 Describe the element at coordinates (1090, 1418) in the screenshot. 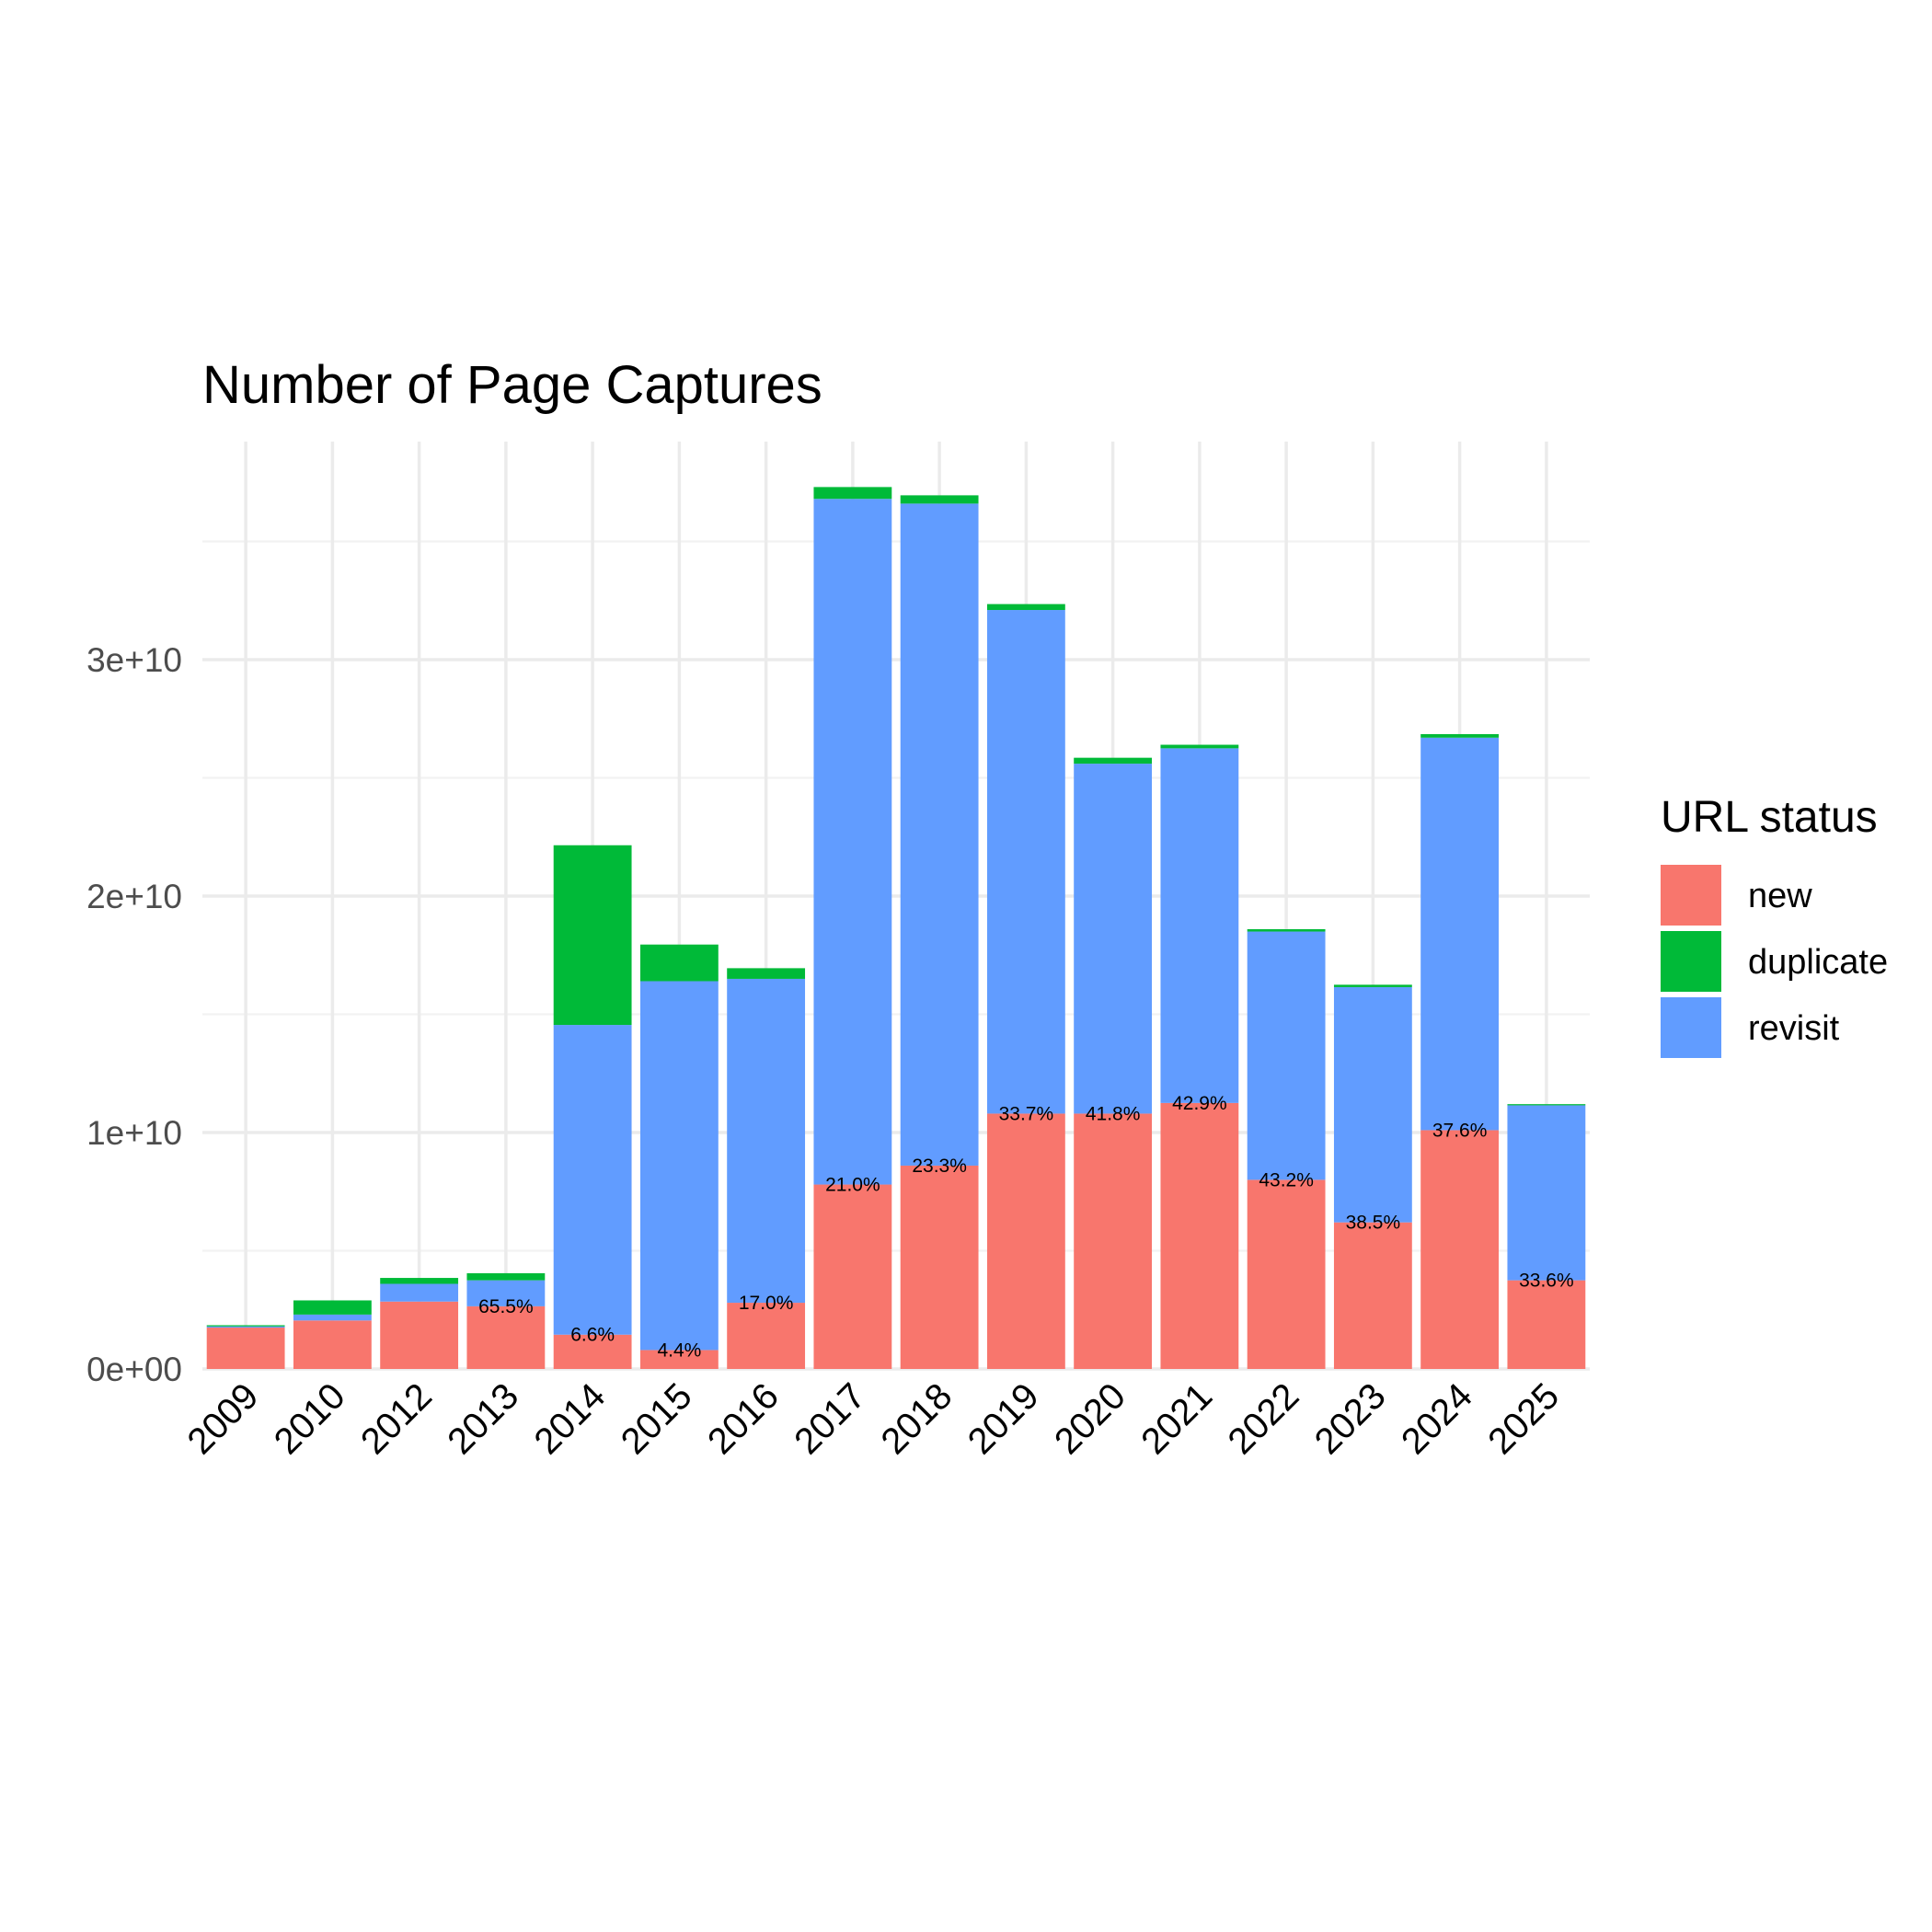

I see `x-tick-label: 2020` at that location.